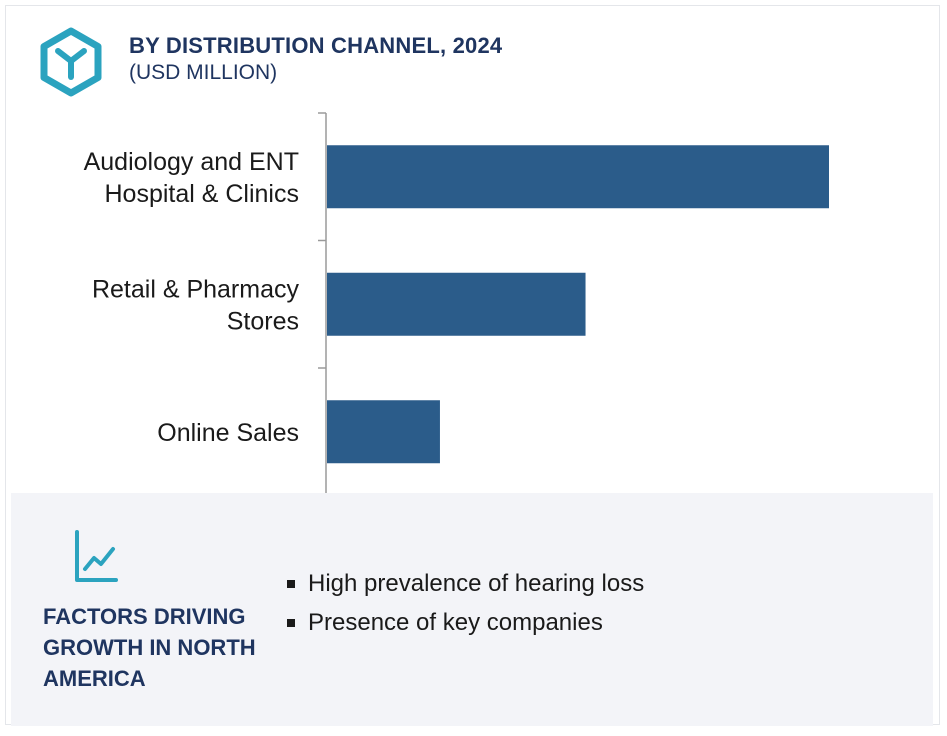  What do you see at coordinates (316, 45) in the screenshot?
I see `chart-title: BY DISTRIBUTION CHANNEL, 2024` at bounding box center [316, 45].